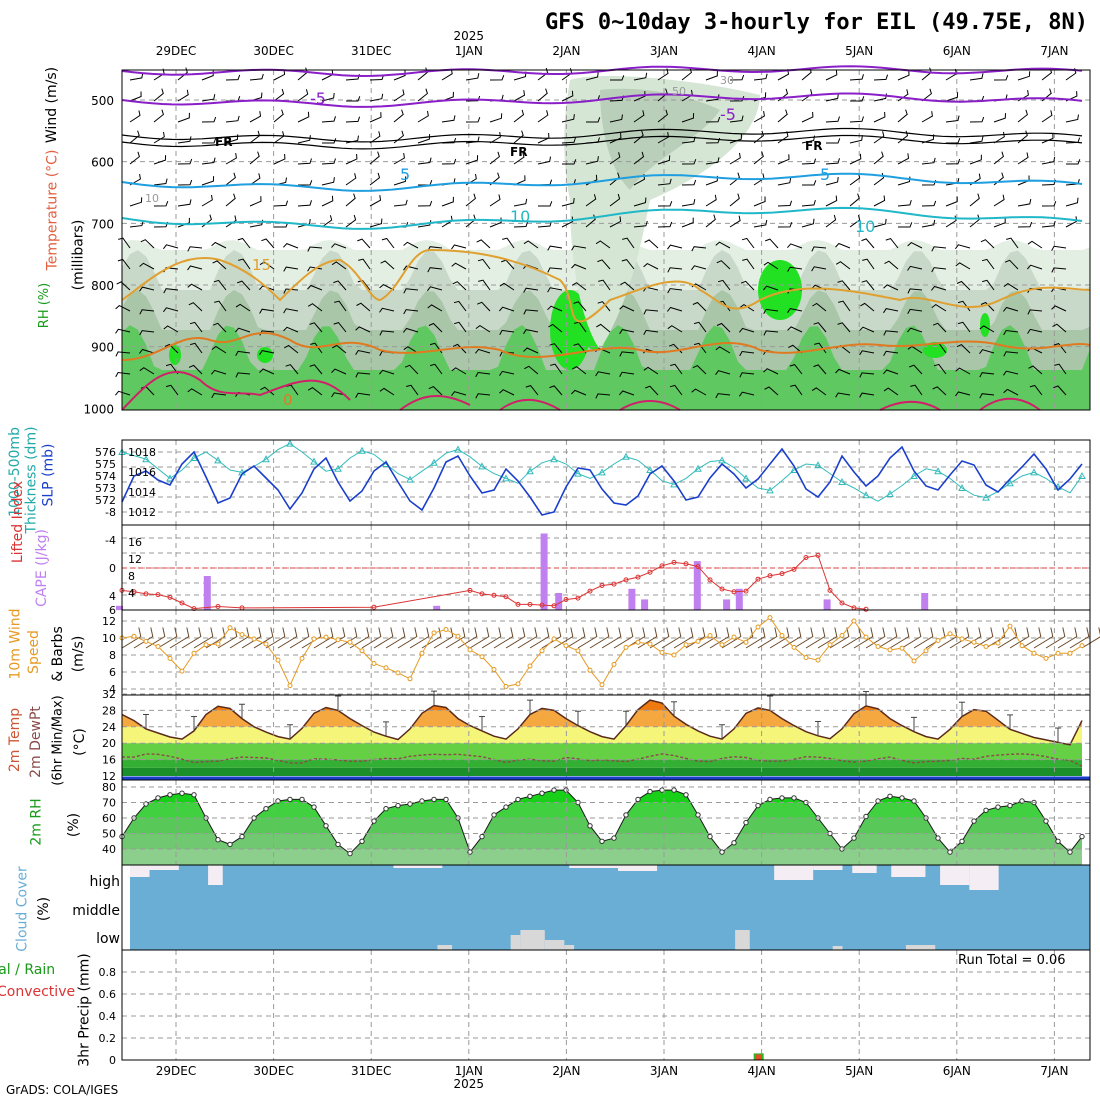 Image resolution: width=1100 pixels, height=1100 pixels. Describe the element at coordinates (119, 608) in the screenshot. I see `cape-bar` at that location.